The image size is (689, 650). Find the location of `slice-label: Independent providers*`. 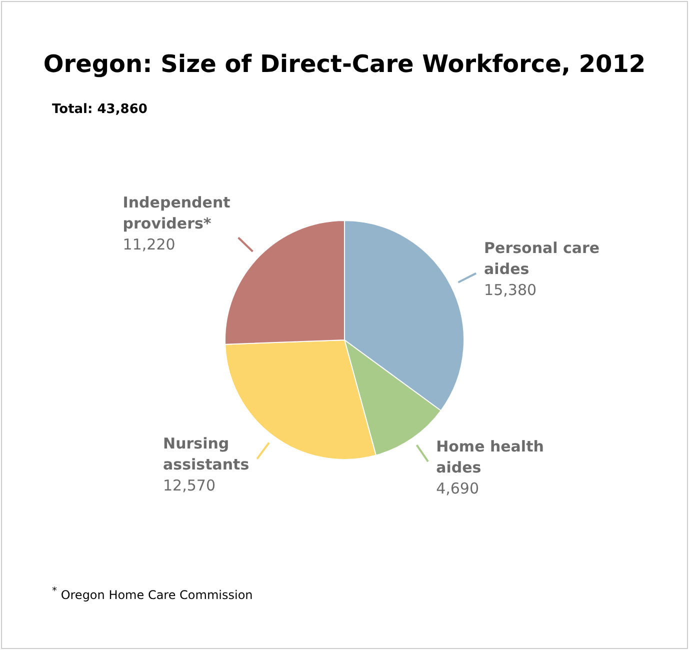

slice-label: Independent providers* is located at coordinates (176, 213).